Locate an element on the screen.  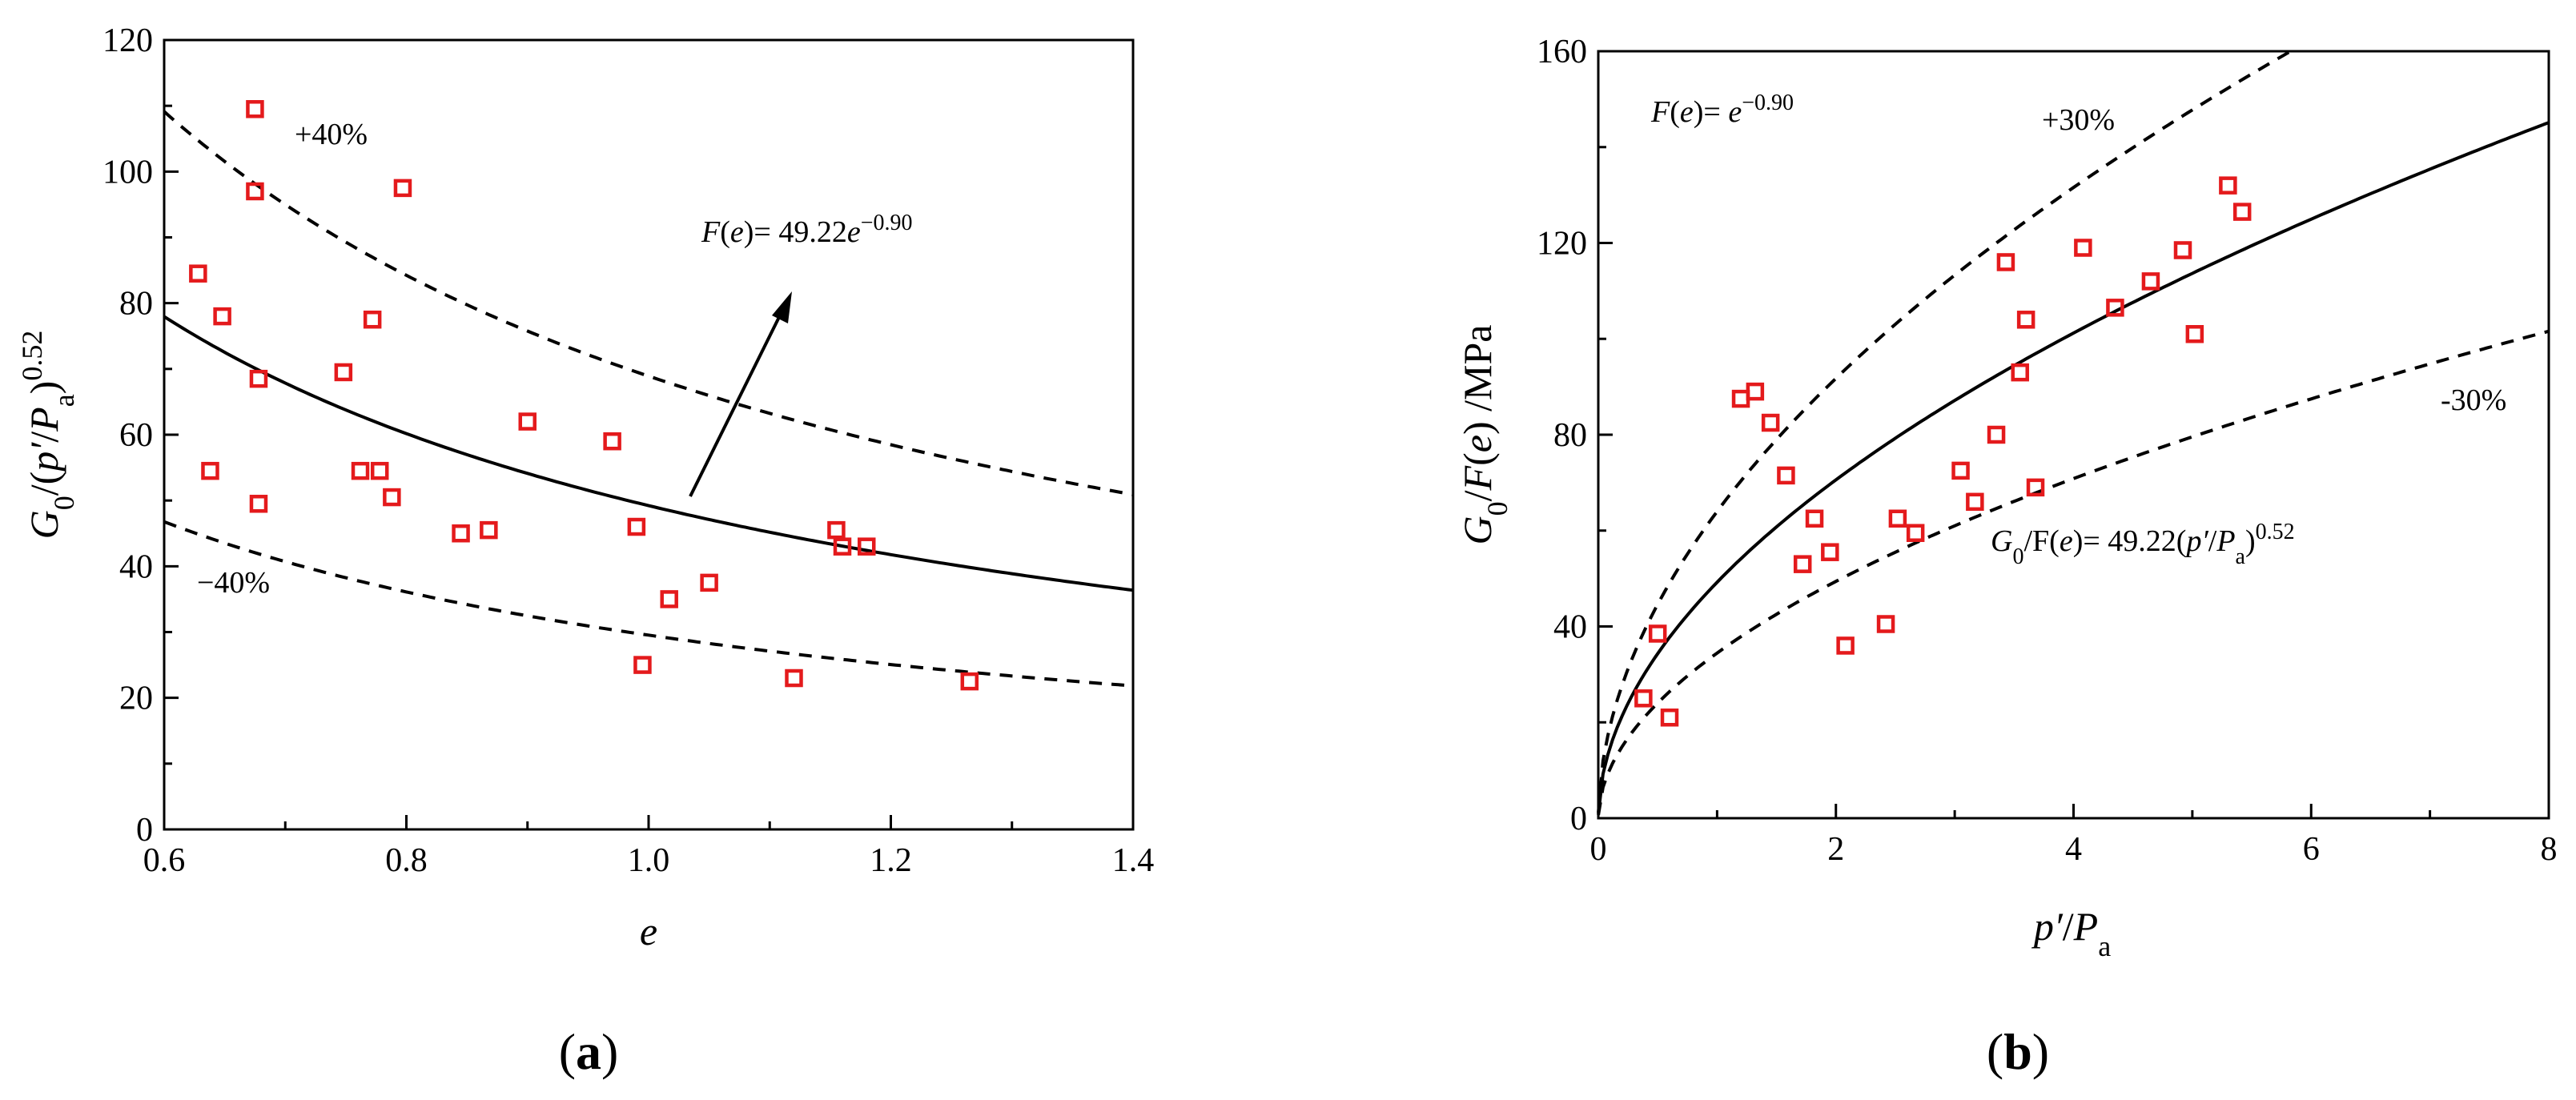
panel-a-label: (a) is located at coordinates (589, 1051).